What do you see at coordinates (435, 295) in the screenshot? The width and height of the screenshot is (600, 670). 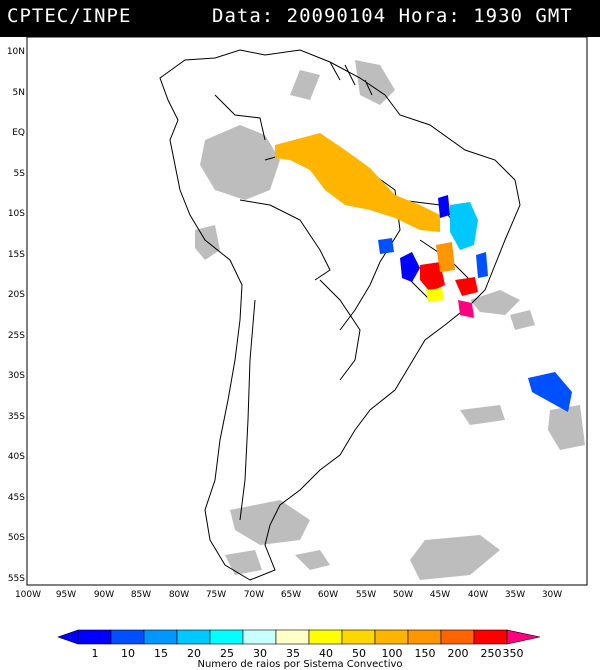 I see `lightning-center-yellow` at bounding box center [435, 295].